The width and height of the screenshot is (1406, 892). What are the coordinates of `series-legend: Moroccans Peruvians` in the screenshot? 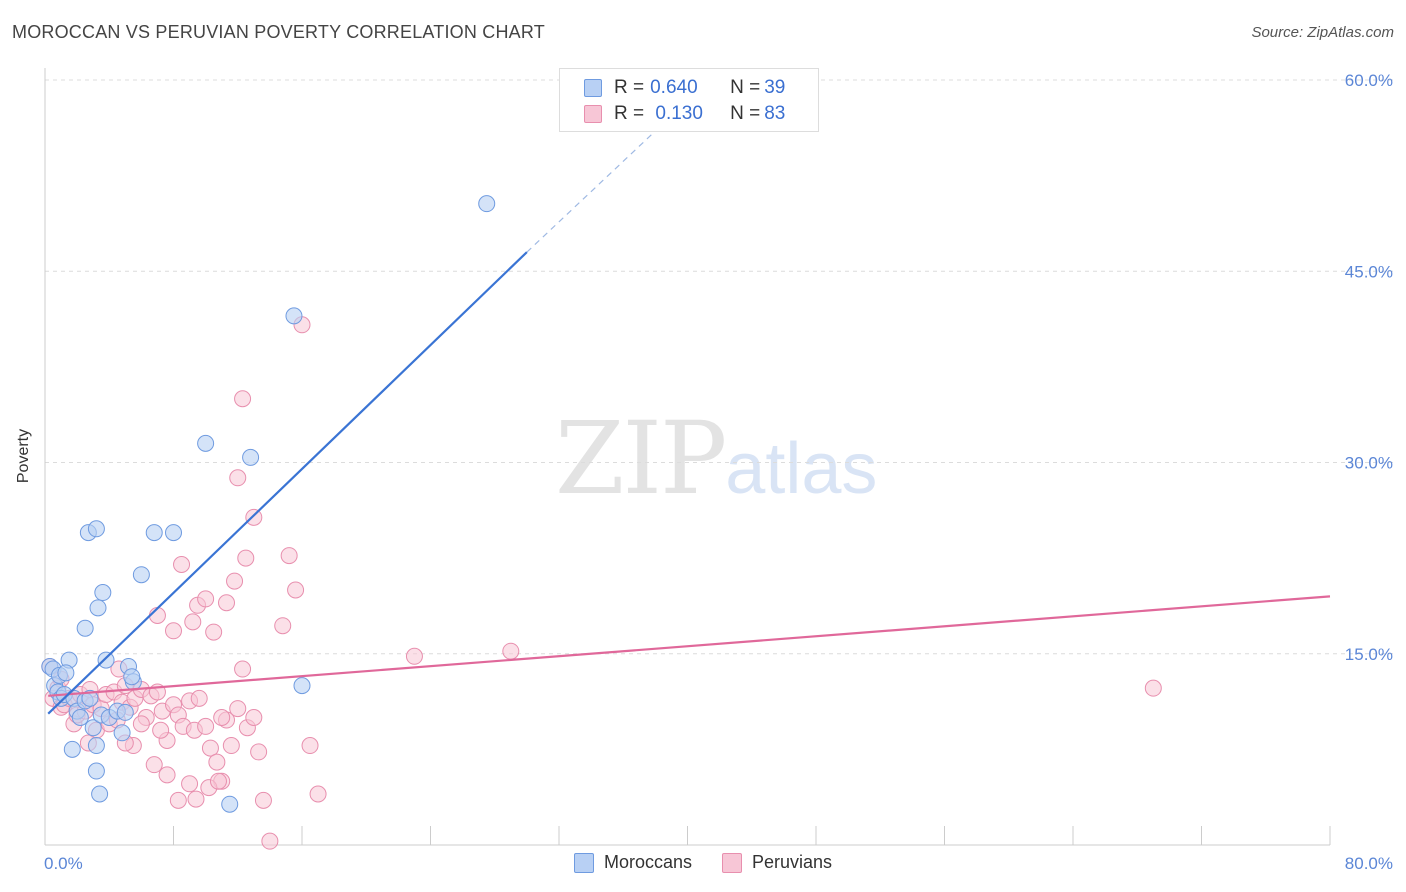 It's located at (703, 862).